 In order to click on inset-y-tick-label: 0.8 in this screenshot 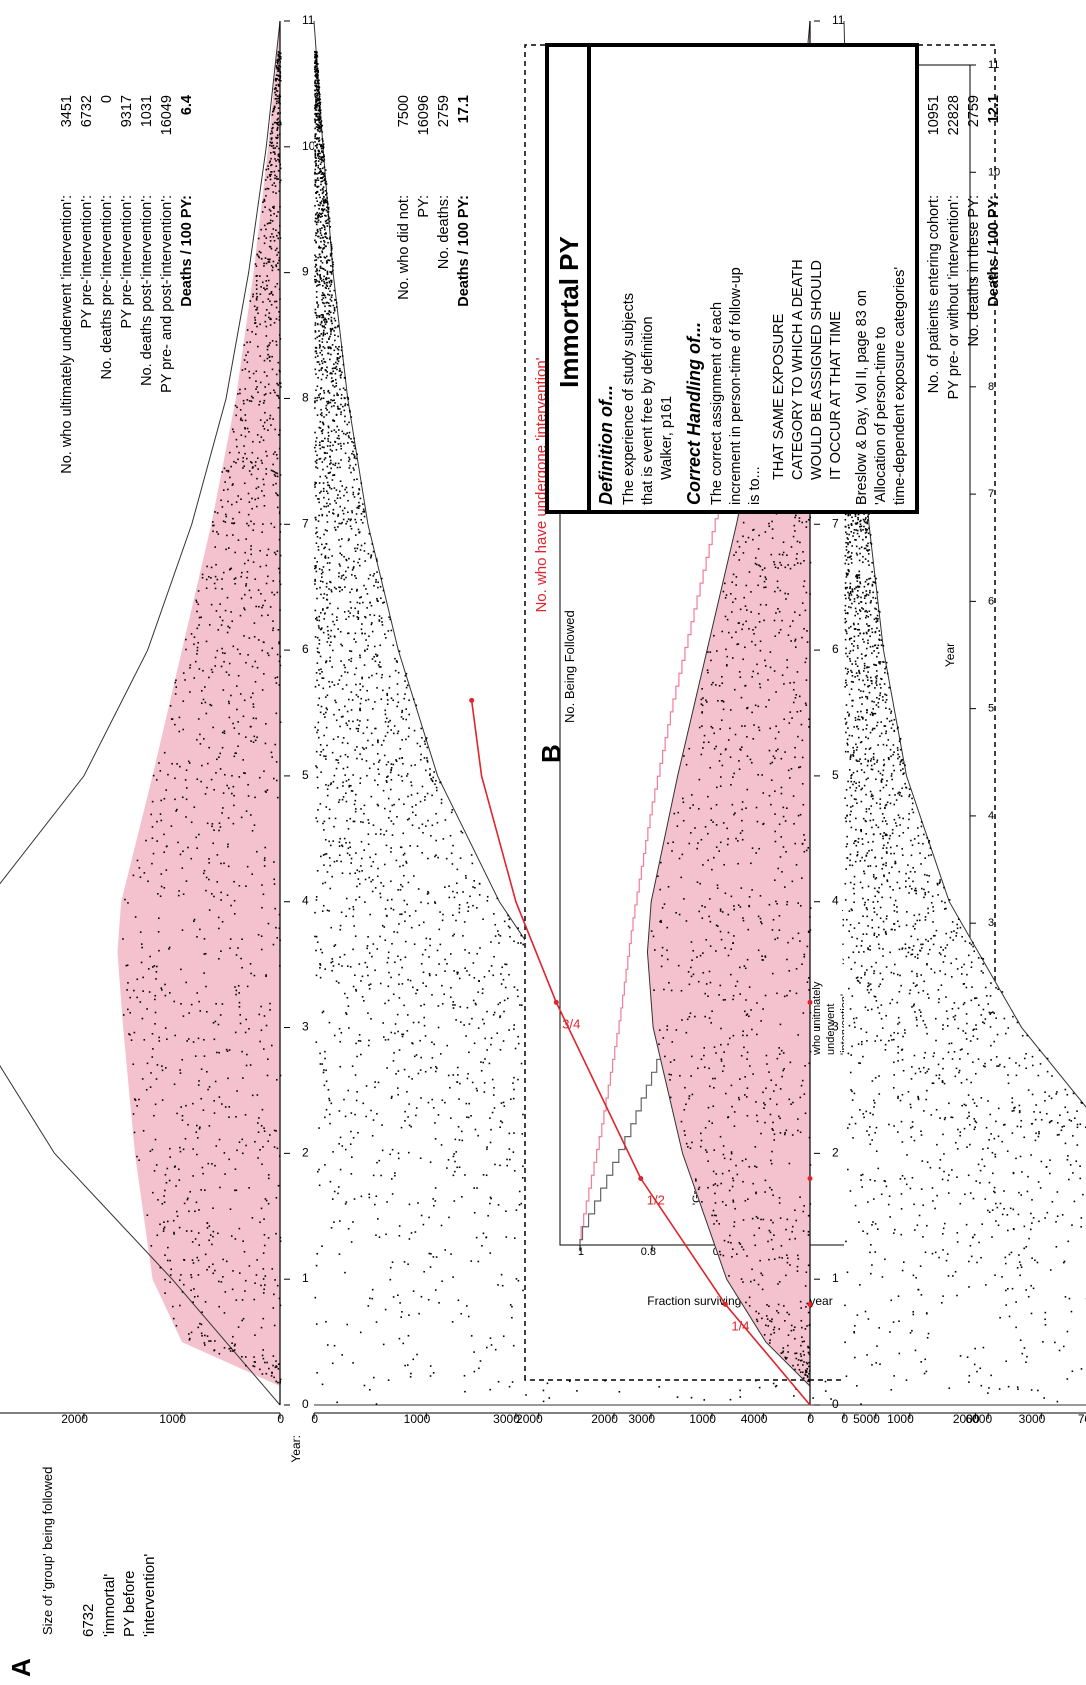, I will do `click(648, 1252)`.